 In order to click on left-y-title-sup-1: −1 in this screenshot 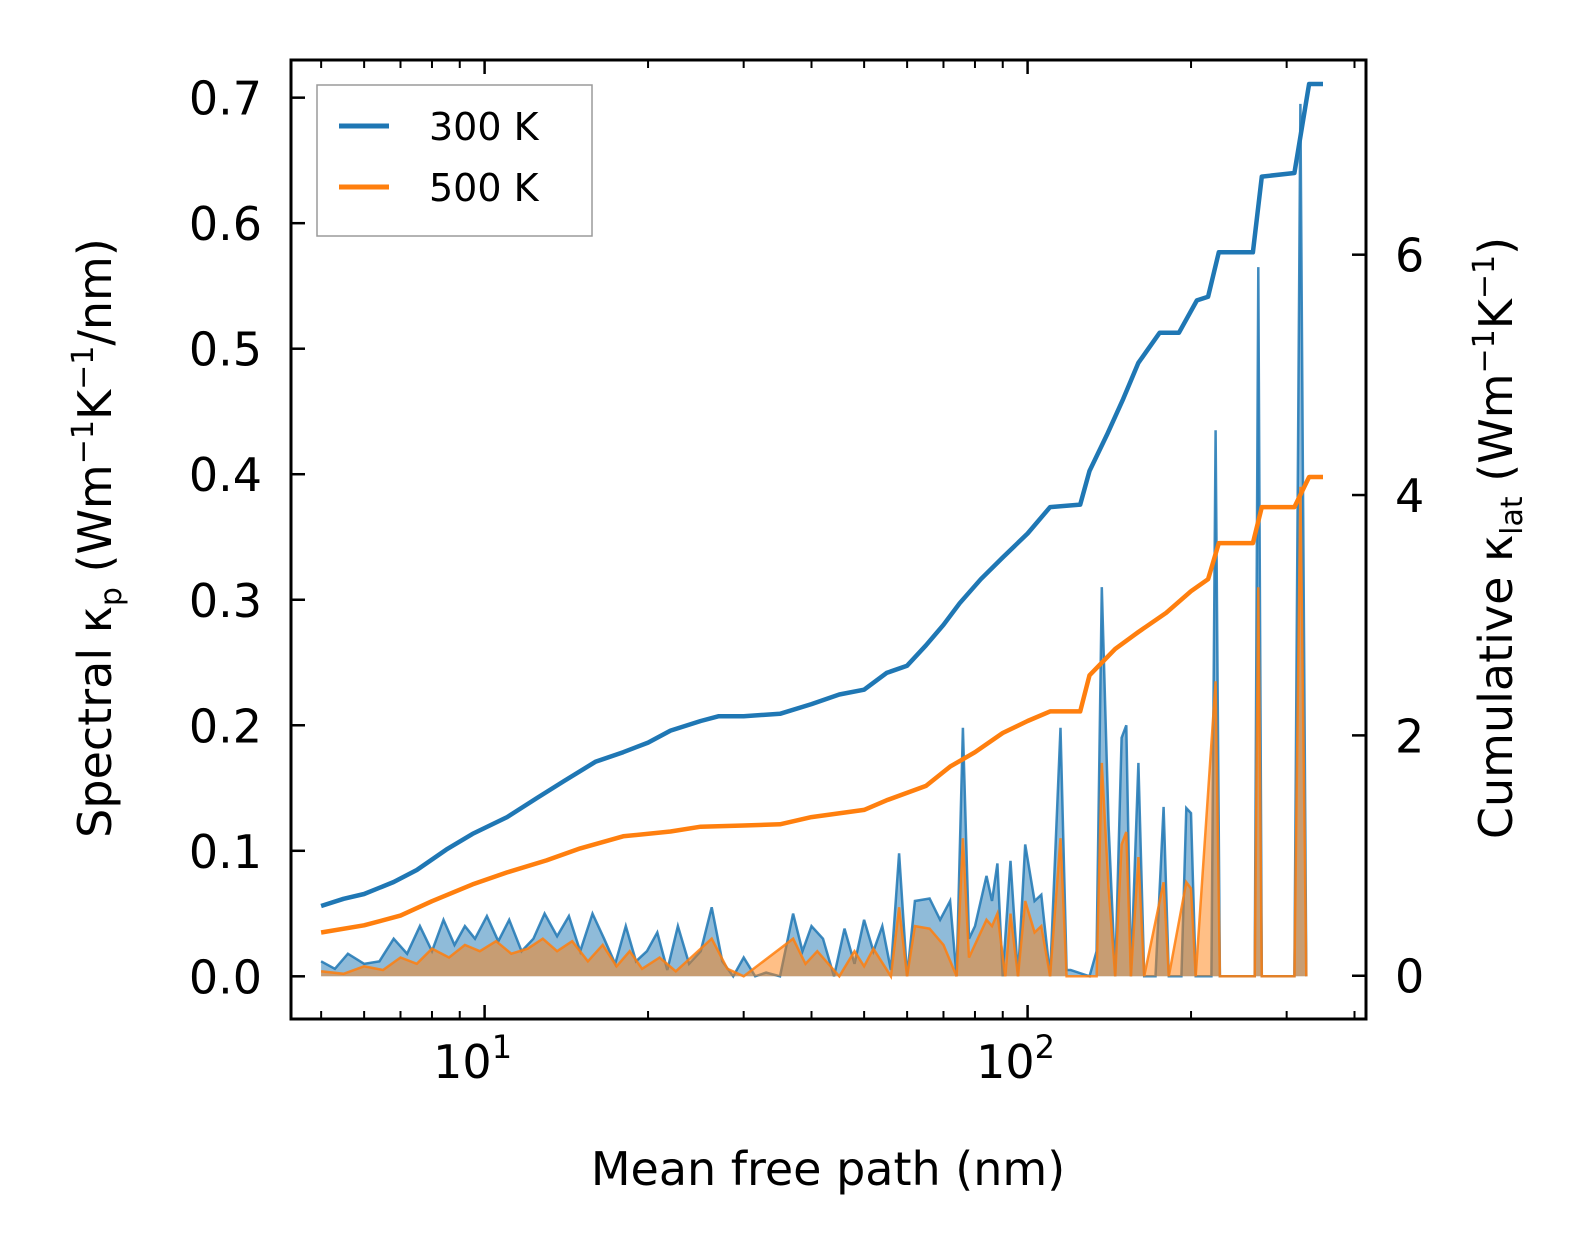, I will do `click(83, 442)`.